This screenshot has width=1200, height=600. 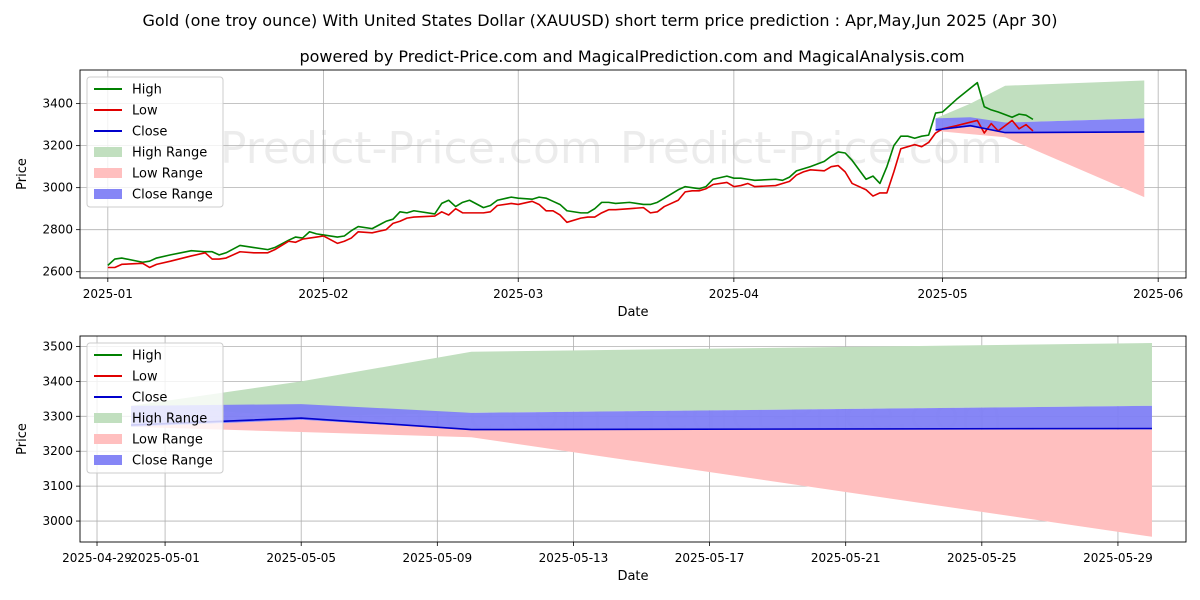 What do you see at coordinates (518, 294) in the screenshot?
I see `x-tick-label: 2025-03` at bounding box center [518, 294].